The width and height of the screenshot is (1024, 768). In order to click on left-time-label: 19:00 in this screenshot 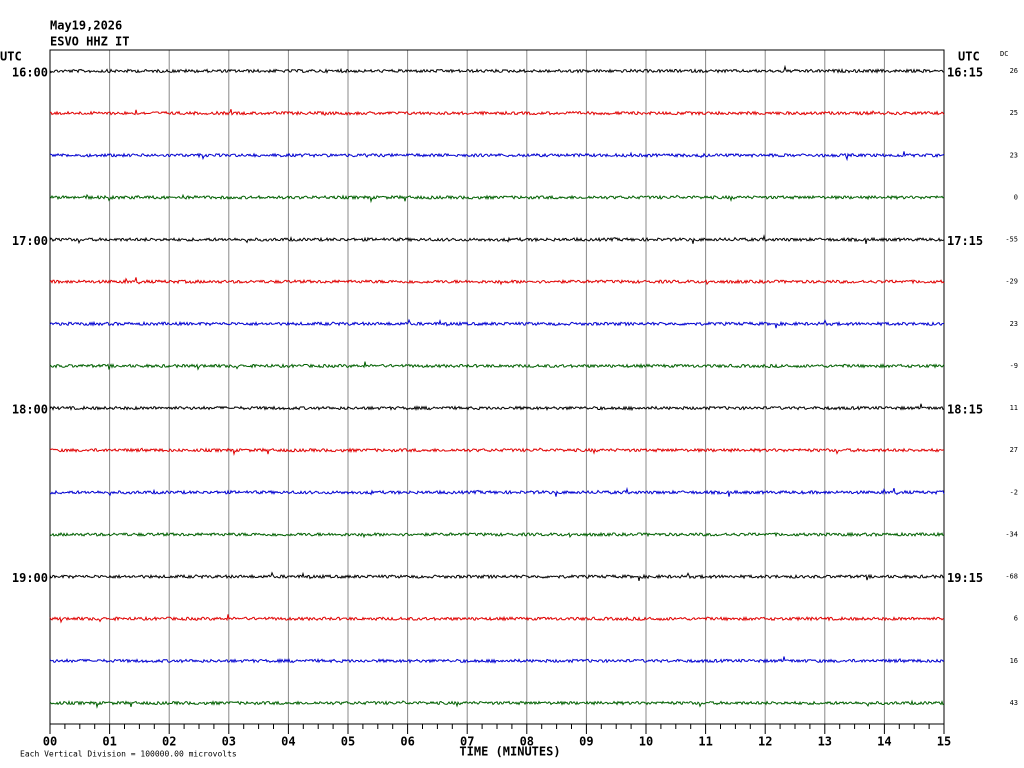, I will do `click(30, 578)`.